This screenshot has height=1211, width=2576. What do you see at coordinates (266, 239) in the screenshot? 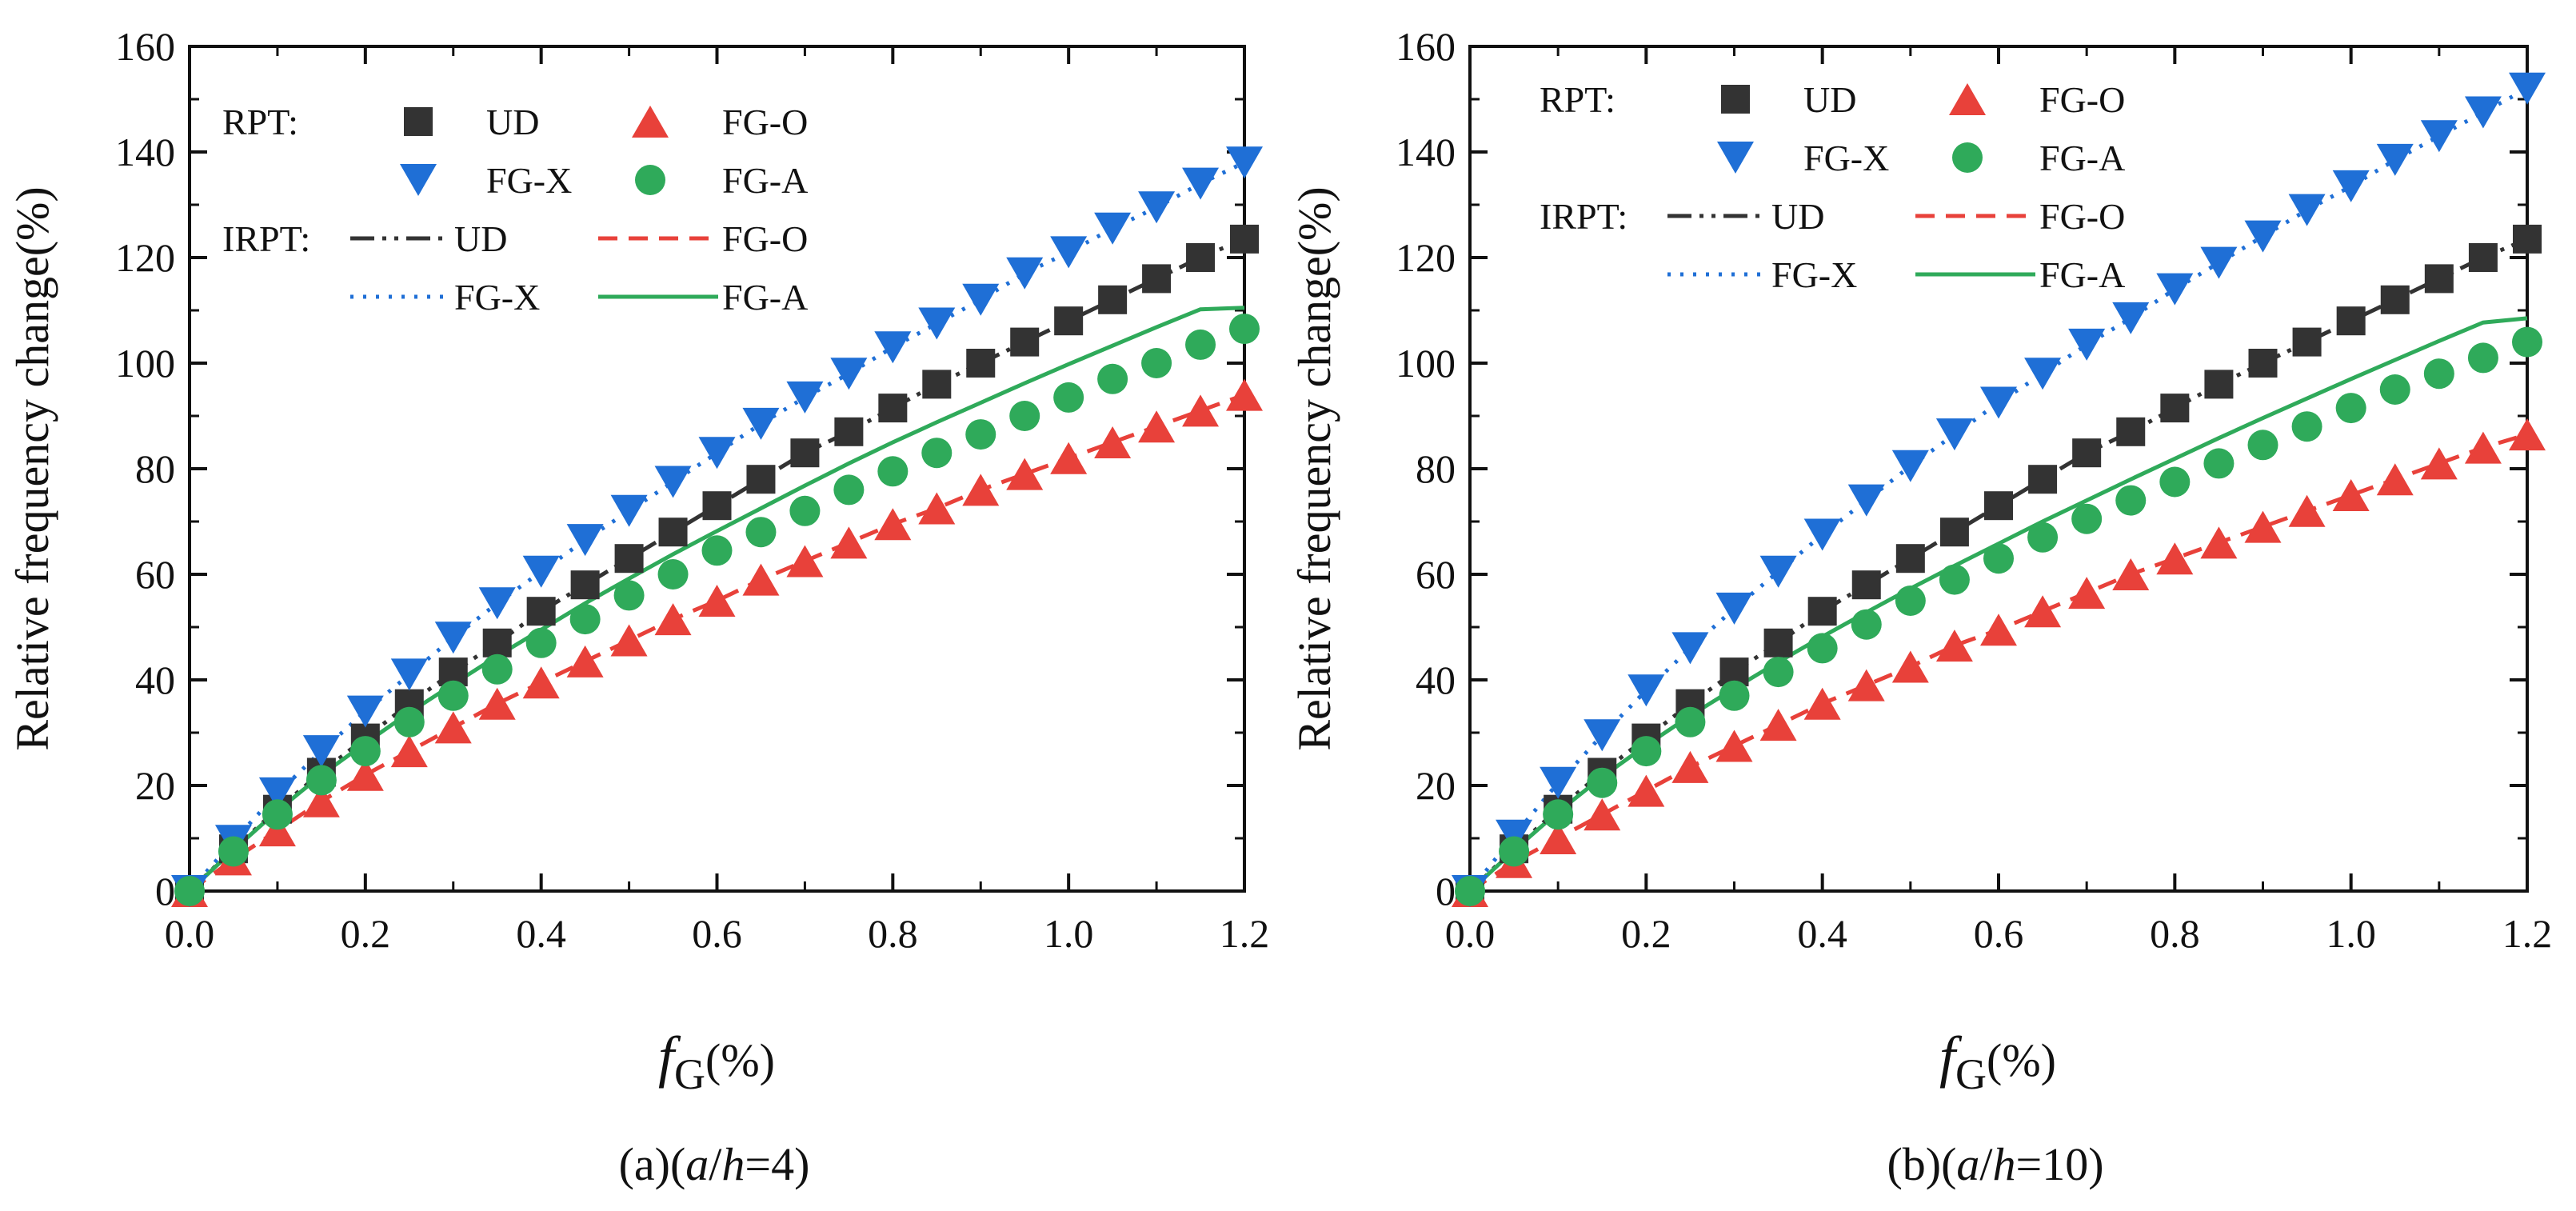
I see `legend-irpt-label: IRPT:` at bounding box center [266, 239].